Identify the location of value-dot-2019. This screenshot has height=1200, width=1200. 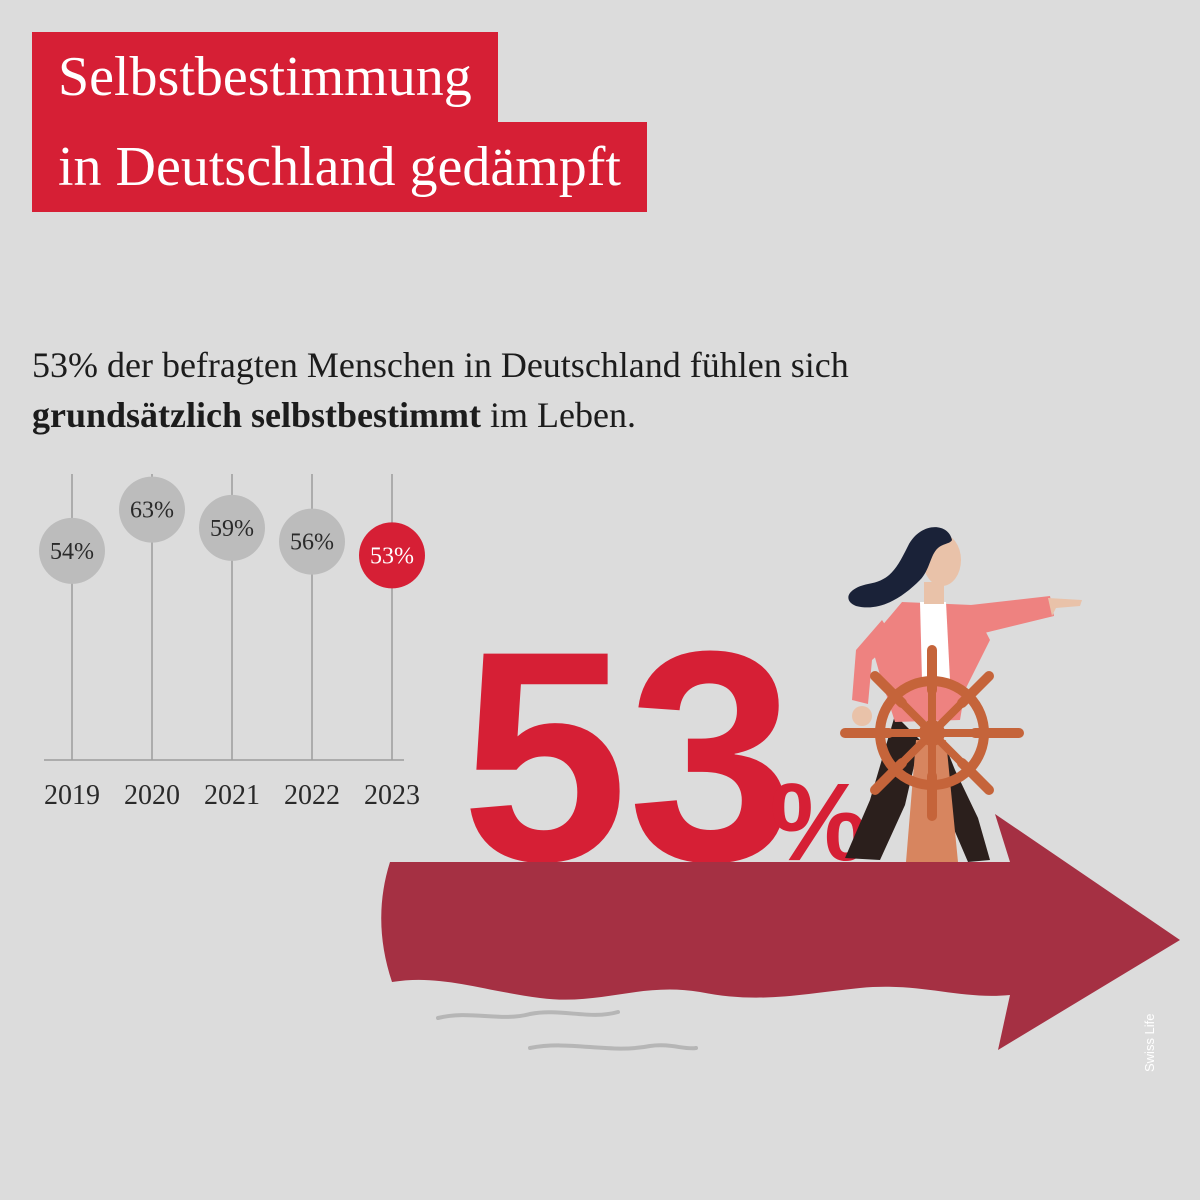
(72, 550).